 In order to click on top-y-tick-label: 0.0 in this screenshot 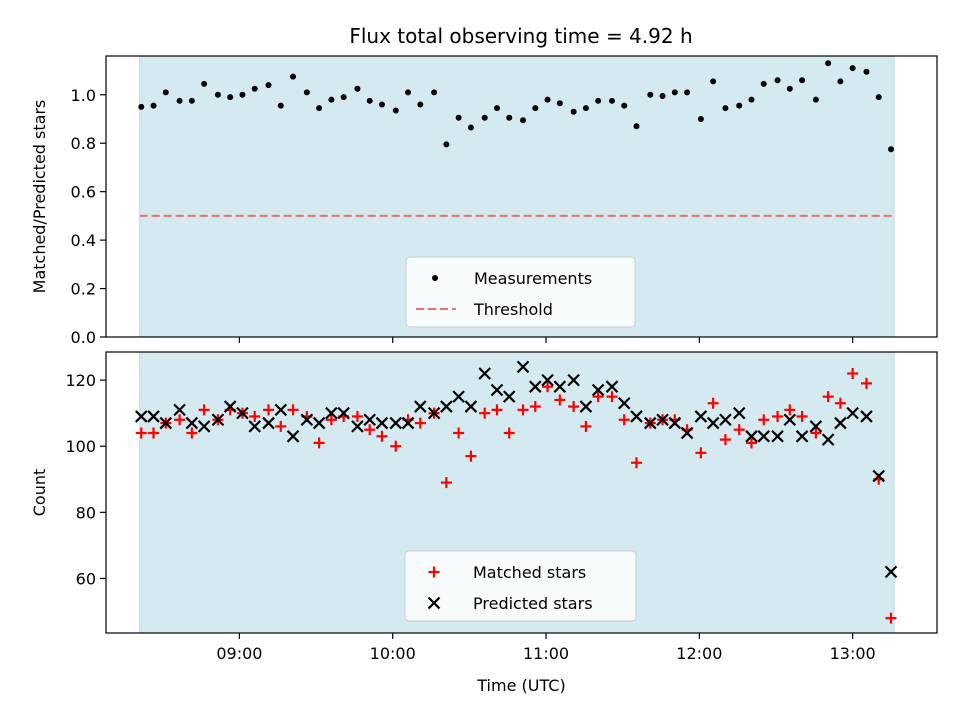, I will do `click(83, 337)`.